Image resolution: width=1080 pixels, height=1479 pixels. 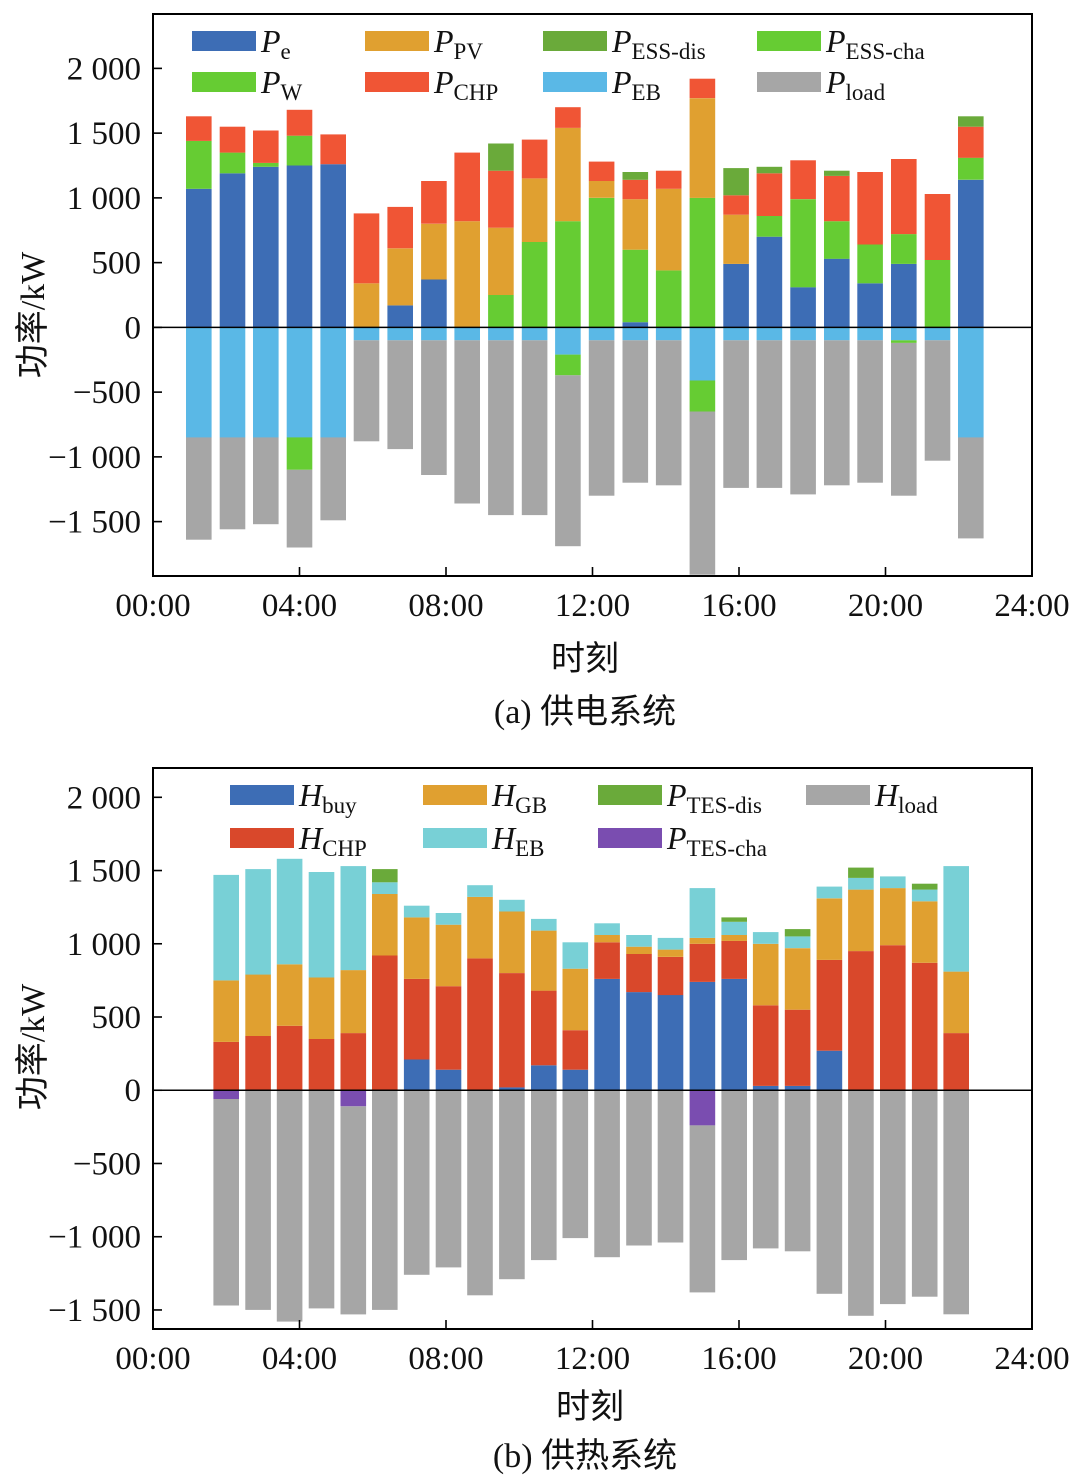 I want to click on legend-swatch-PTESdis, so click(x=630, y=795).